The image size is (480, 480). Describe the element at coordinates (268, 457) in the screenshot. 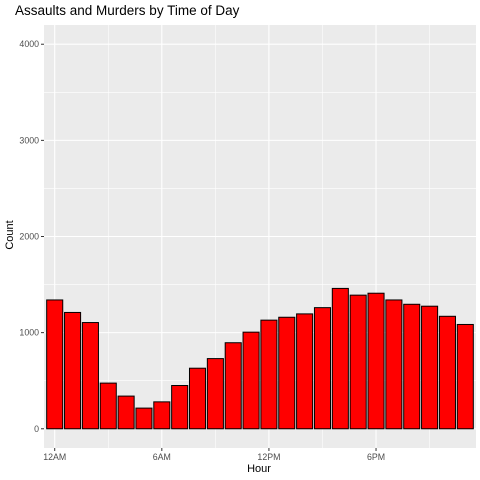

I see `x-tick-label: 12PM` at that location.